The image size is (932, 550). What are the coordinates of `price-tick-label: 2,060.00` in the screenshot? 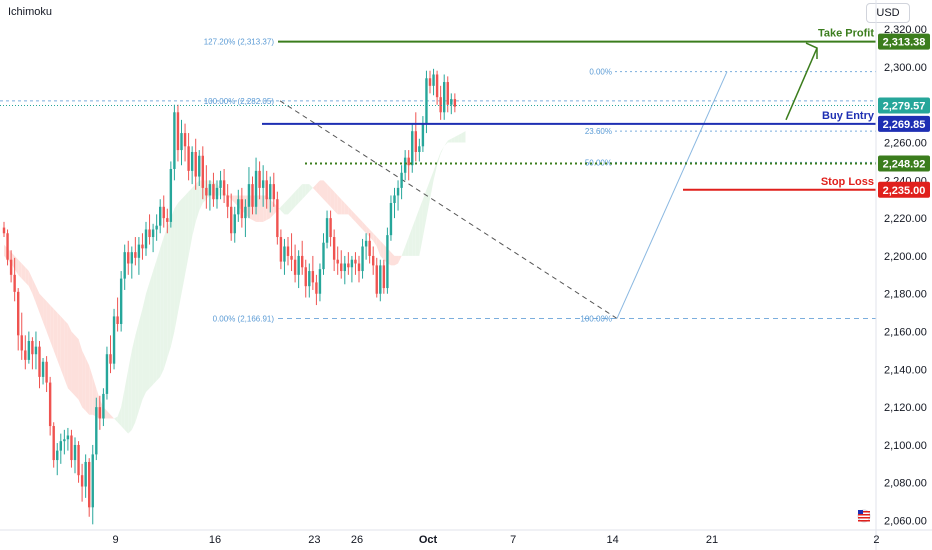 It's located at (905, 522).